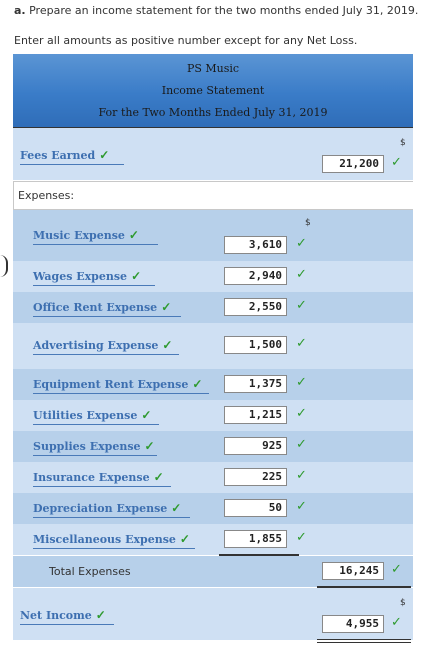 Image resolution: width=431 pixels, height=649 pixels. What do you see at coordinates (353, 571) in the screenshot?
I see `total-expenses-input: 16,245` at bounding box center [353, 571].